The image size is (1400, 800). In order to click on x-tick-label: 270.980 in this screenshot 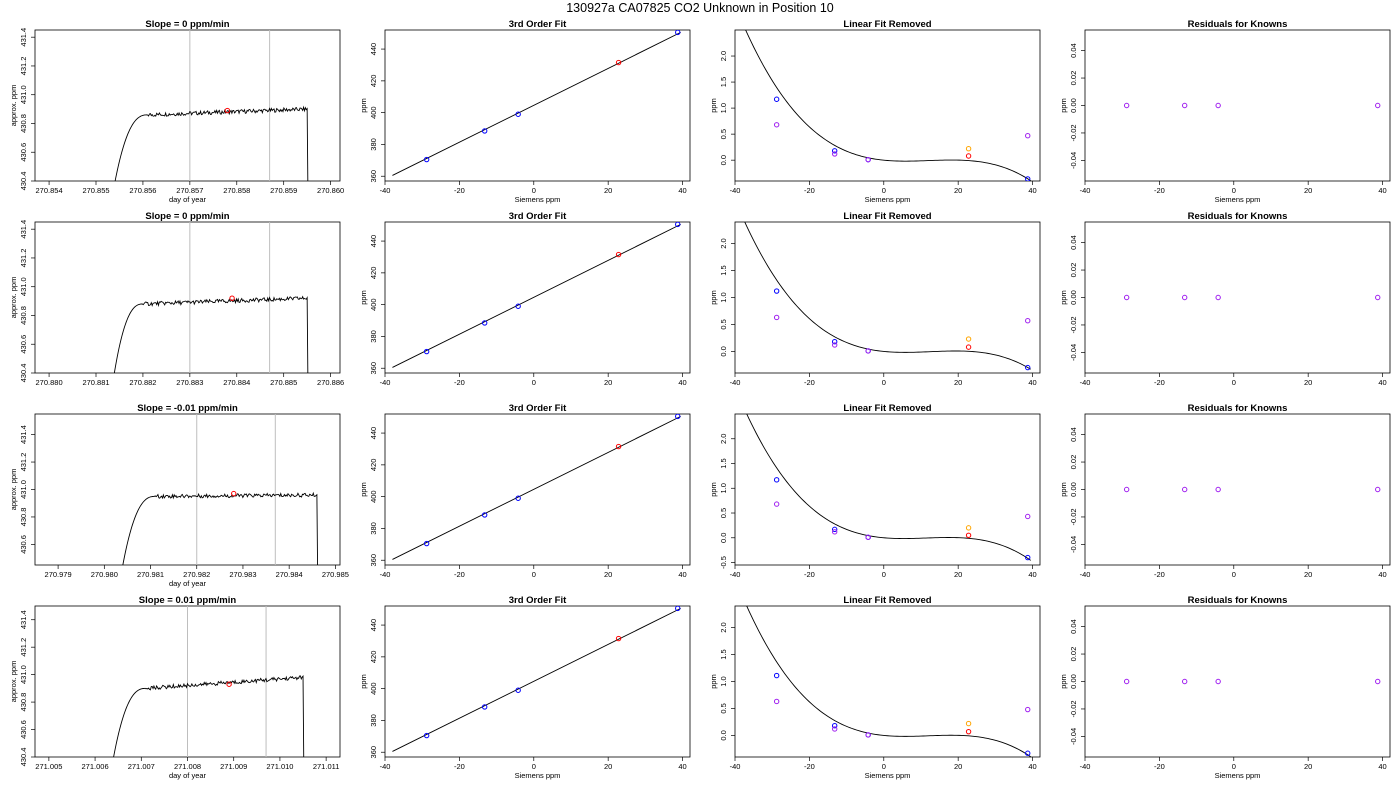, I will do `click(104, 574)`.